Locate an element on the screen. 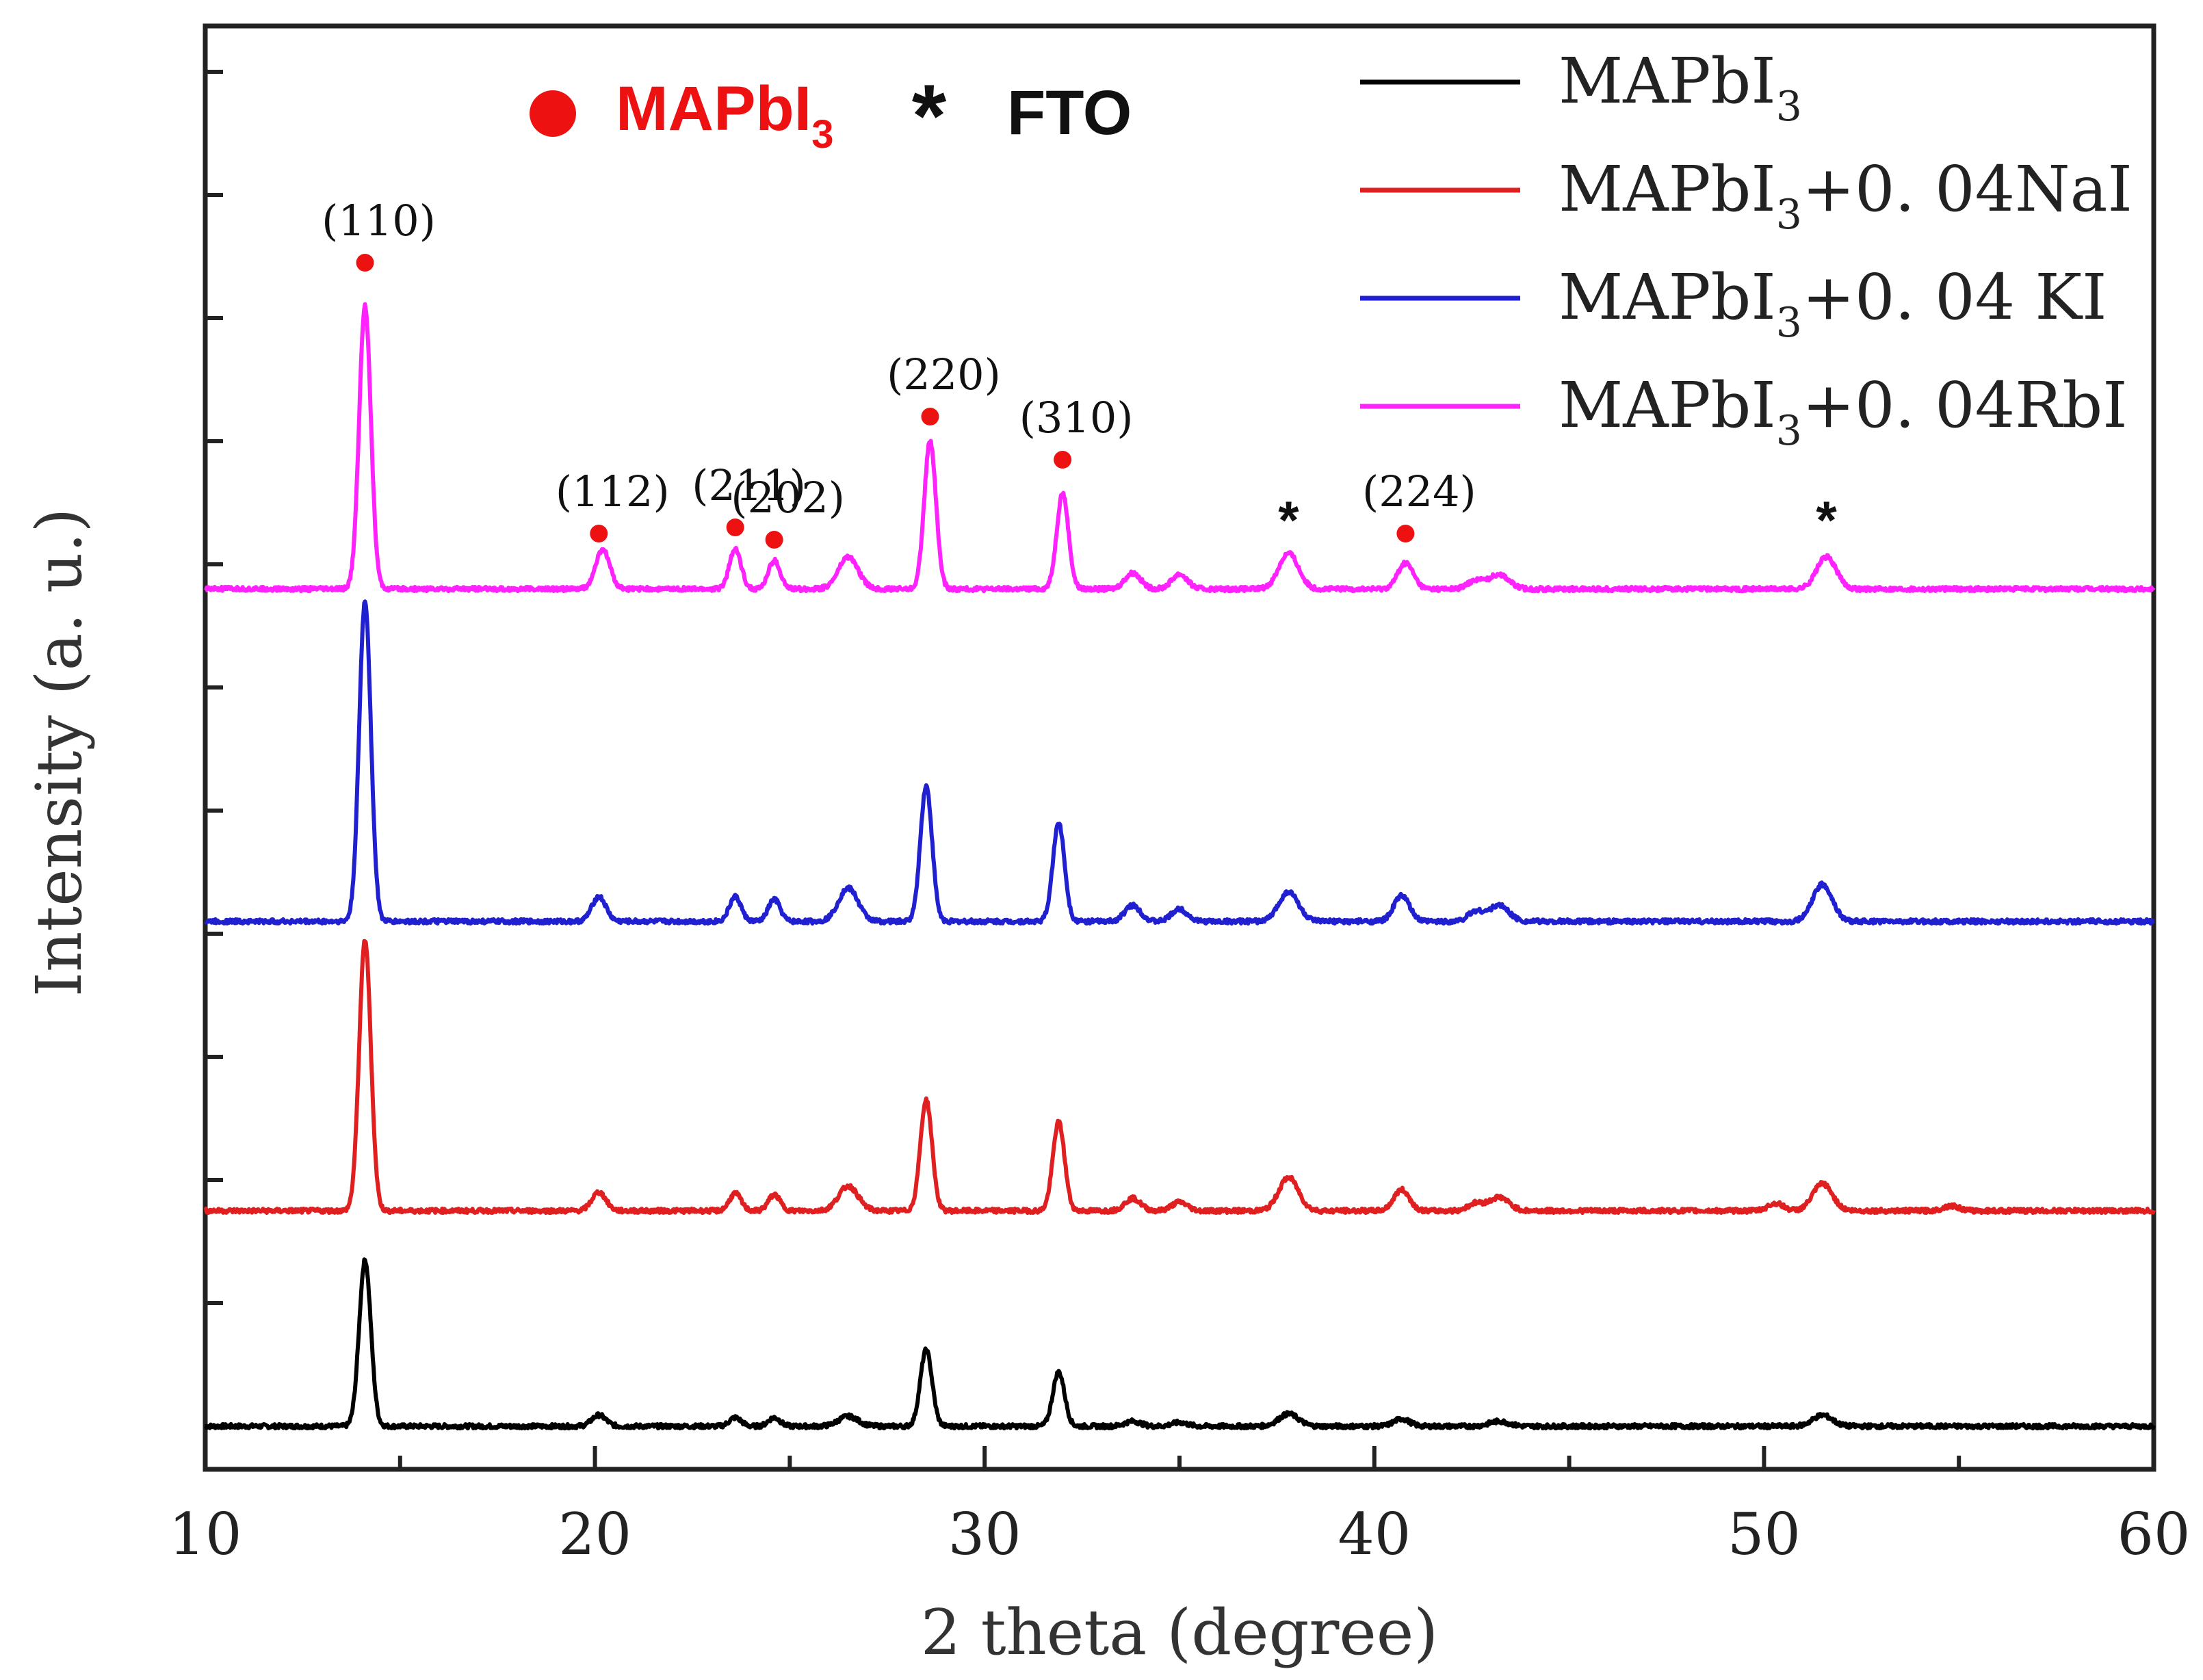  legend-label-0: MAPbI3 is located at coordinates (1680, 87).